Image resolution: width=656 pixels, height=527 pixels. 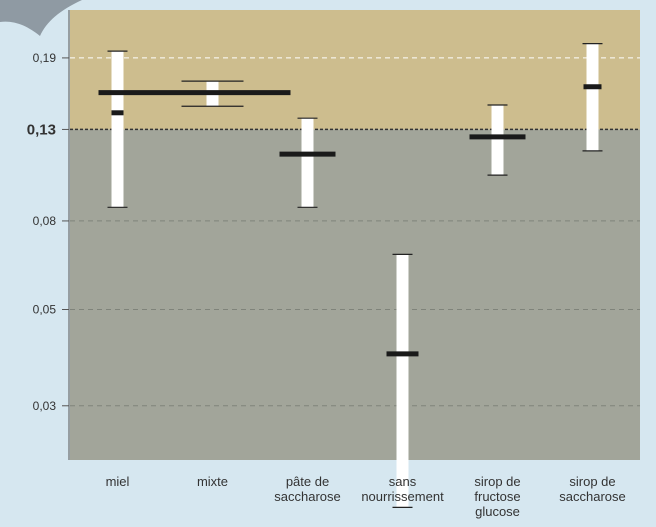 I want to click on category-label: nourrissement, so click(x=402, y=496).